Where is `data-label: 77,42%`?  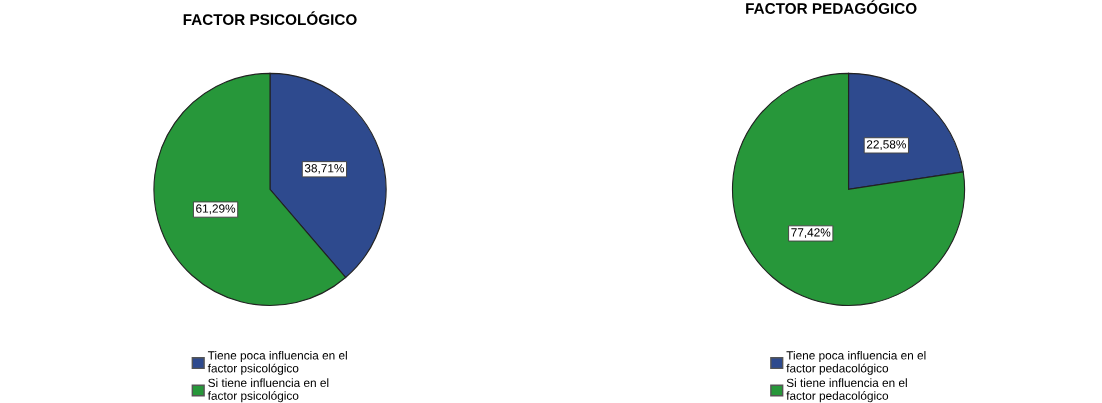
data-label: 77,42% is located at coordinates (811, 233).